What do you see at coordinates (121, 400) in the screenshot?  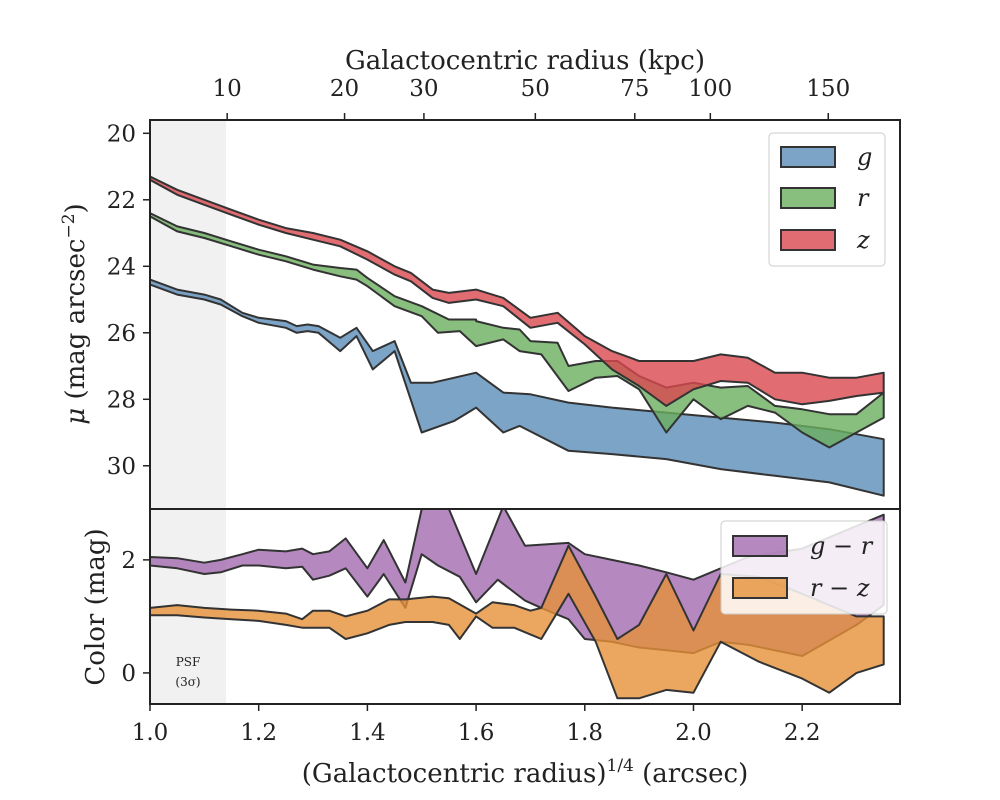 I see `top-y-tick-label: 28` at bounding box center [121, 400].